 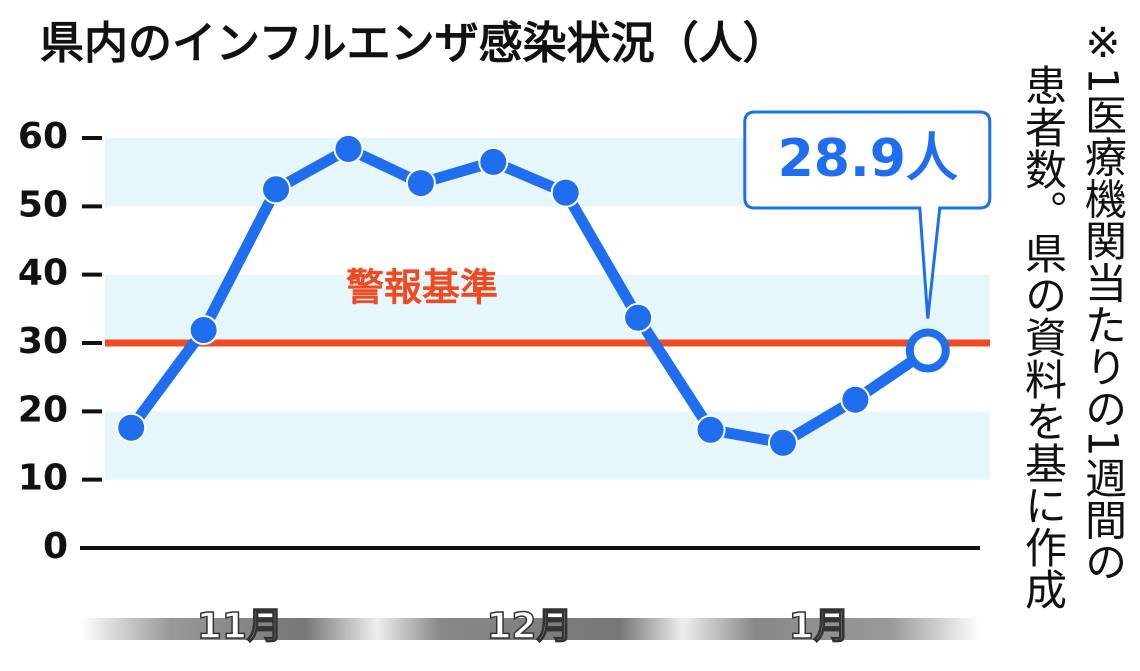 I want to click on y-tick-label: 20, so click(x=43, y=409).